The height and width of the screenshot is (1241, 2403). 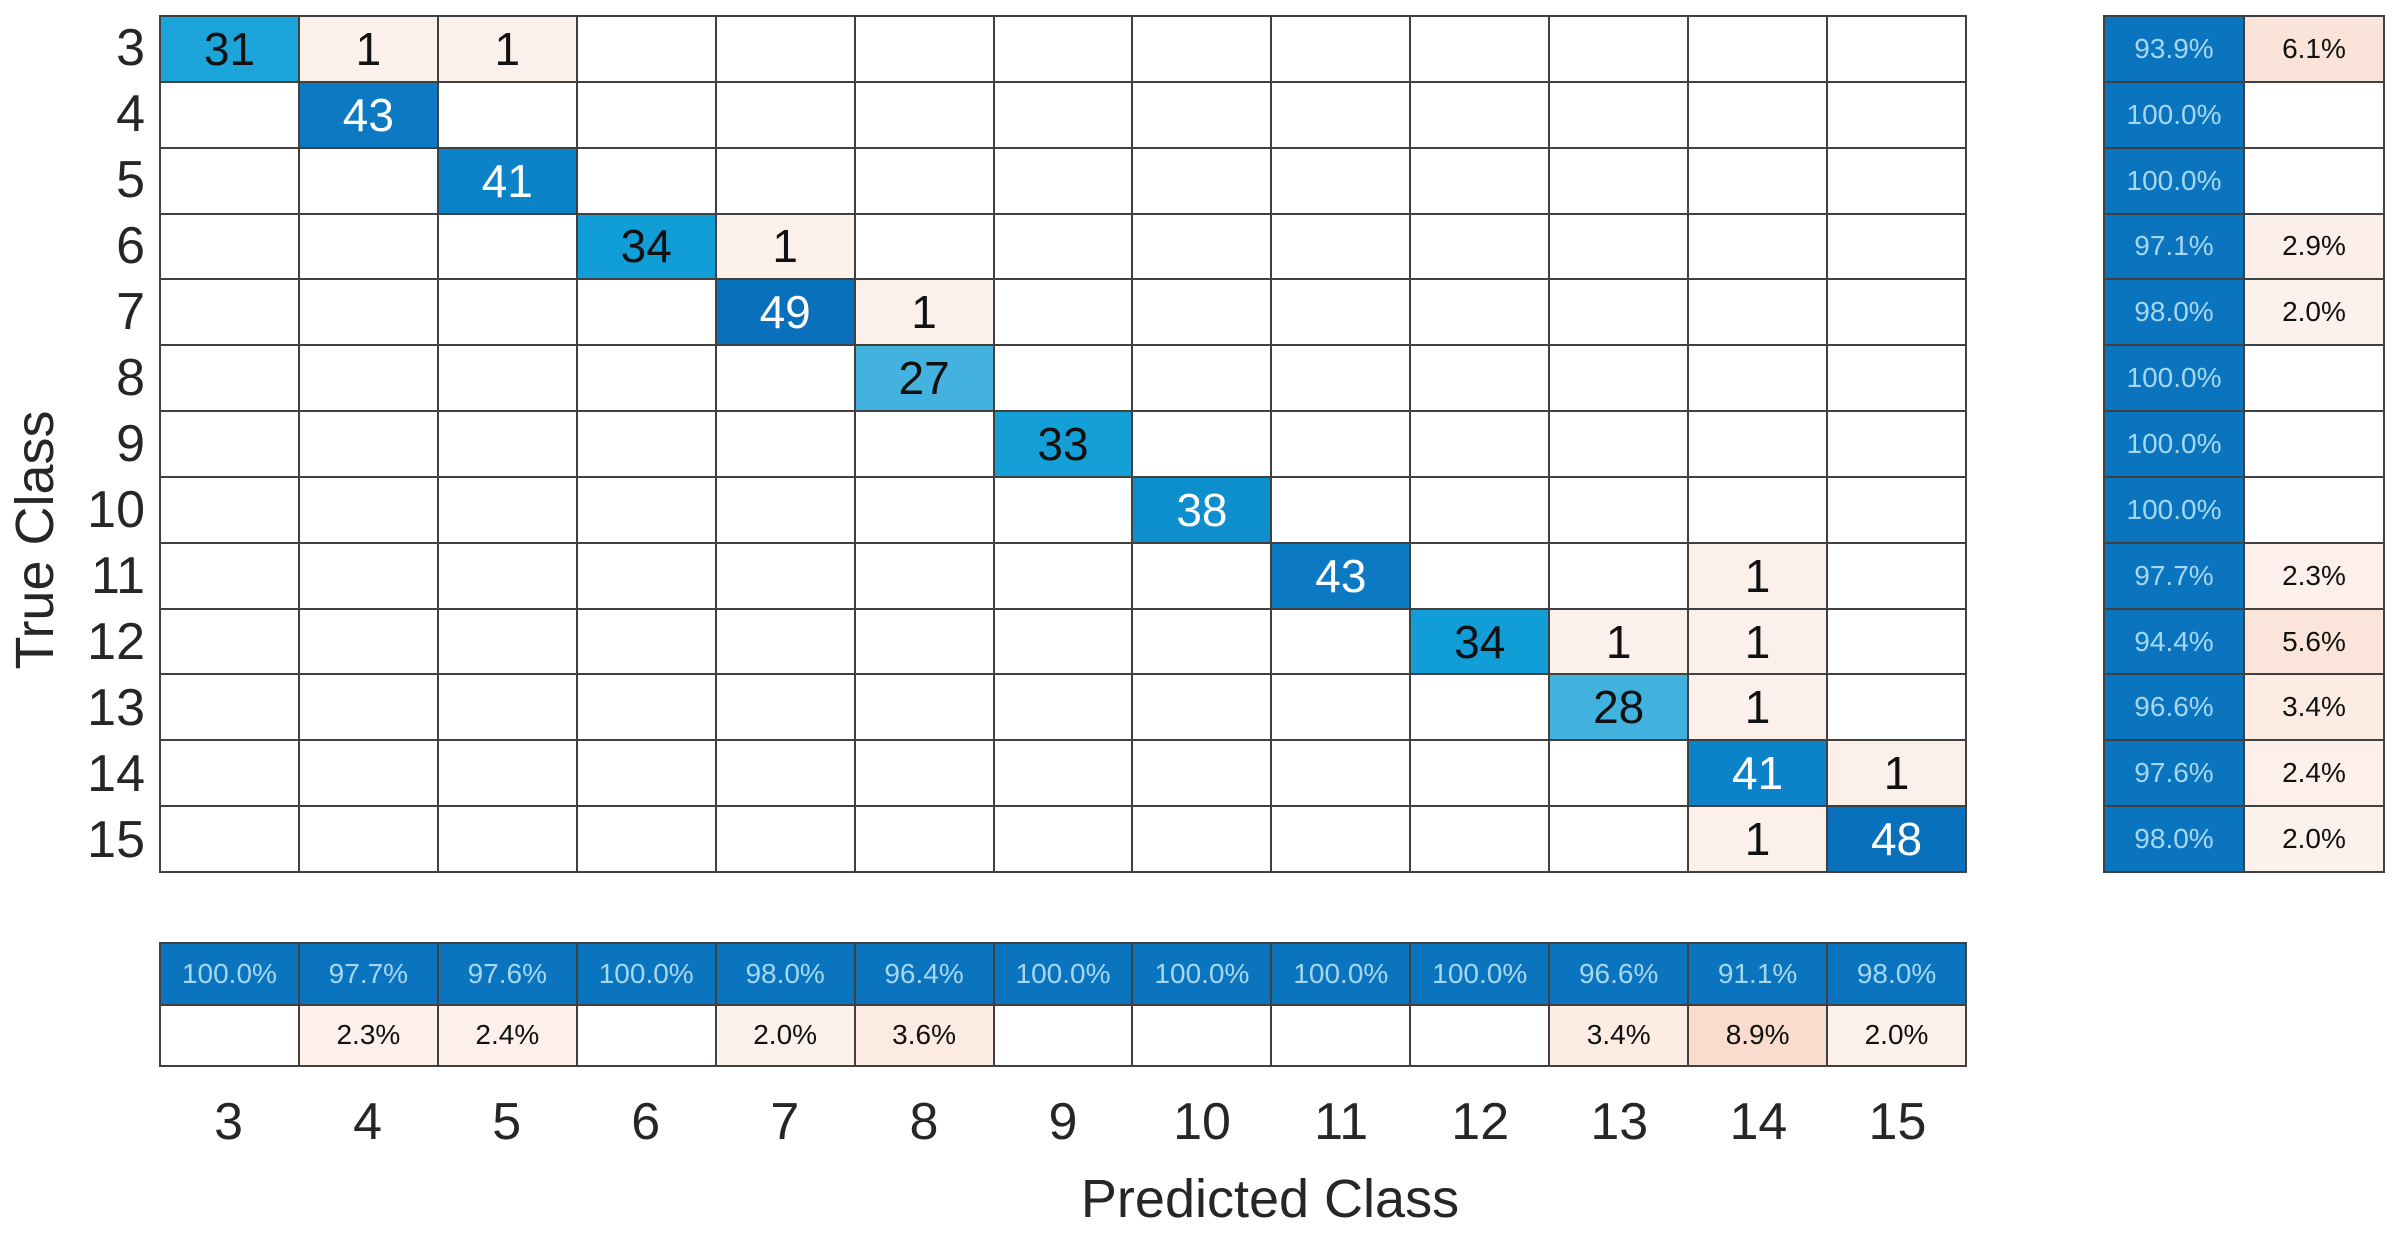 What do you see at coordinates (507, 974) in the screenshot?
I see `column-summary-correct-cell: 97.6%` at bounding box center [507, 974].